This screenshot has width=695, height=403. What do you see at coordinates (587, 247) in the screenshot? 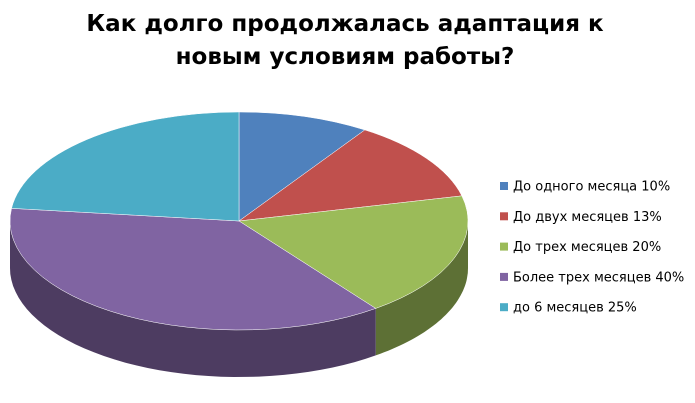
I see `legend-label: До трех месяцев 20%` at bounding box center [587, 247].